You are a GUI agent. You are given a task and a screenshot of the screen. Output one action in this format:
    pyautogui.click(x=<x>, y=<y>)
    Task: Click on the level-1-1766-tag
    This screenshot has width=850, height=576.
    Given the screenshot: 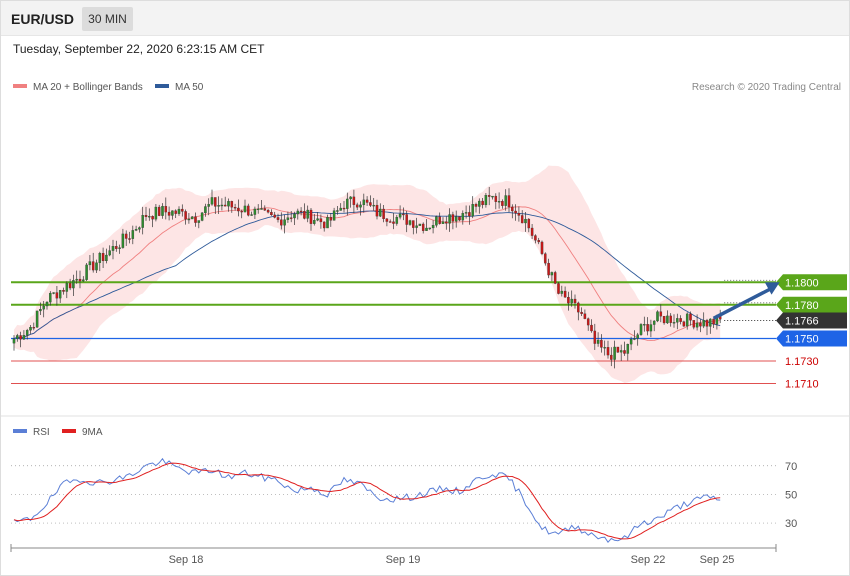 What is the action you would take?
    pyautogui.click(x=811, y=320)
    